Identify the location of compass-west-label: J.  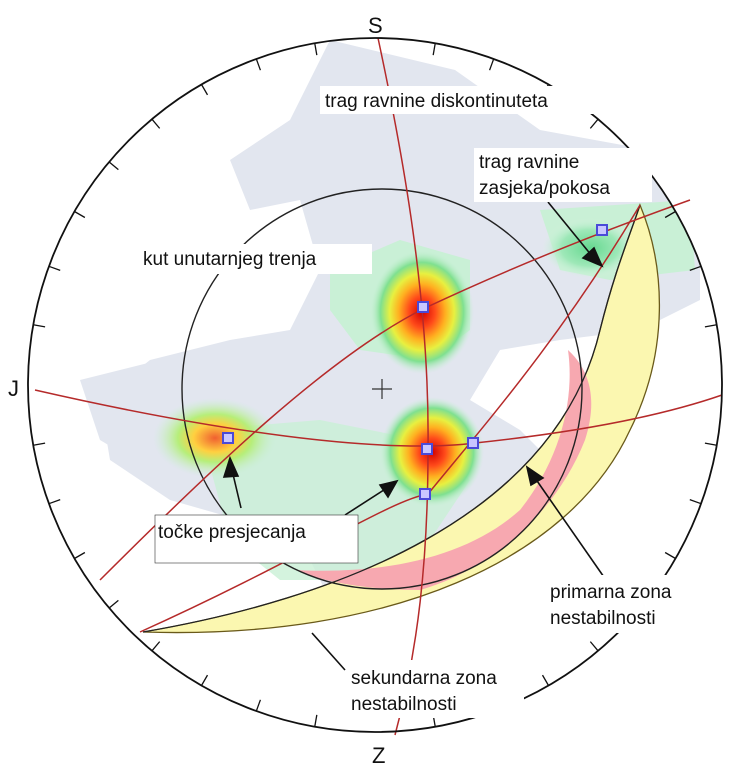
(13, 388).